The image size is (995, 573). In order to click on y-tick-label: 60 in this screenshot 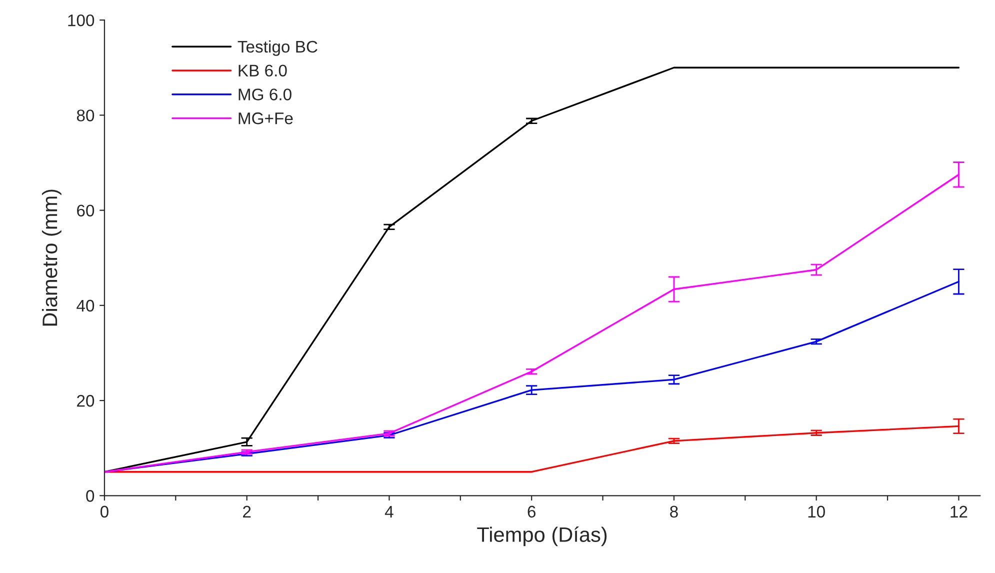, I will do `click(85, 210)`.